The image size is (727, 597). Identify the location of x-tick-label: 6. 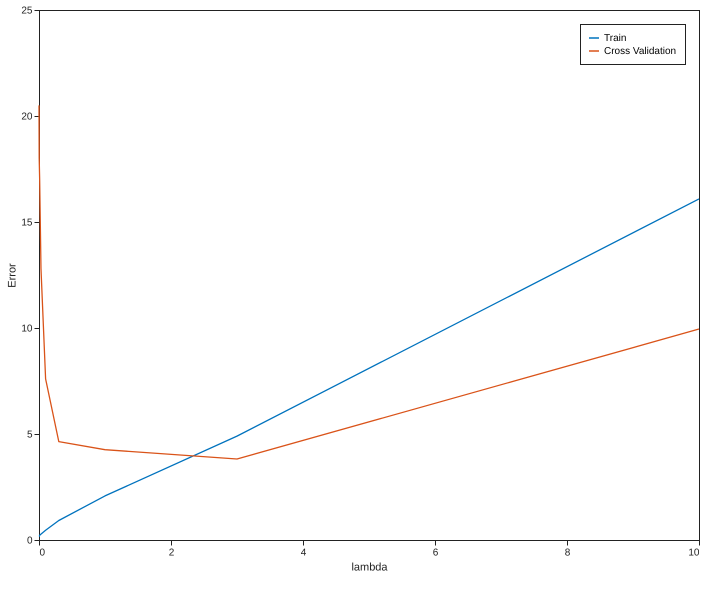
(435, 553).